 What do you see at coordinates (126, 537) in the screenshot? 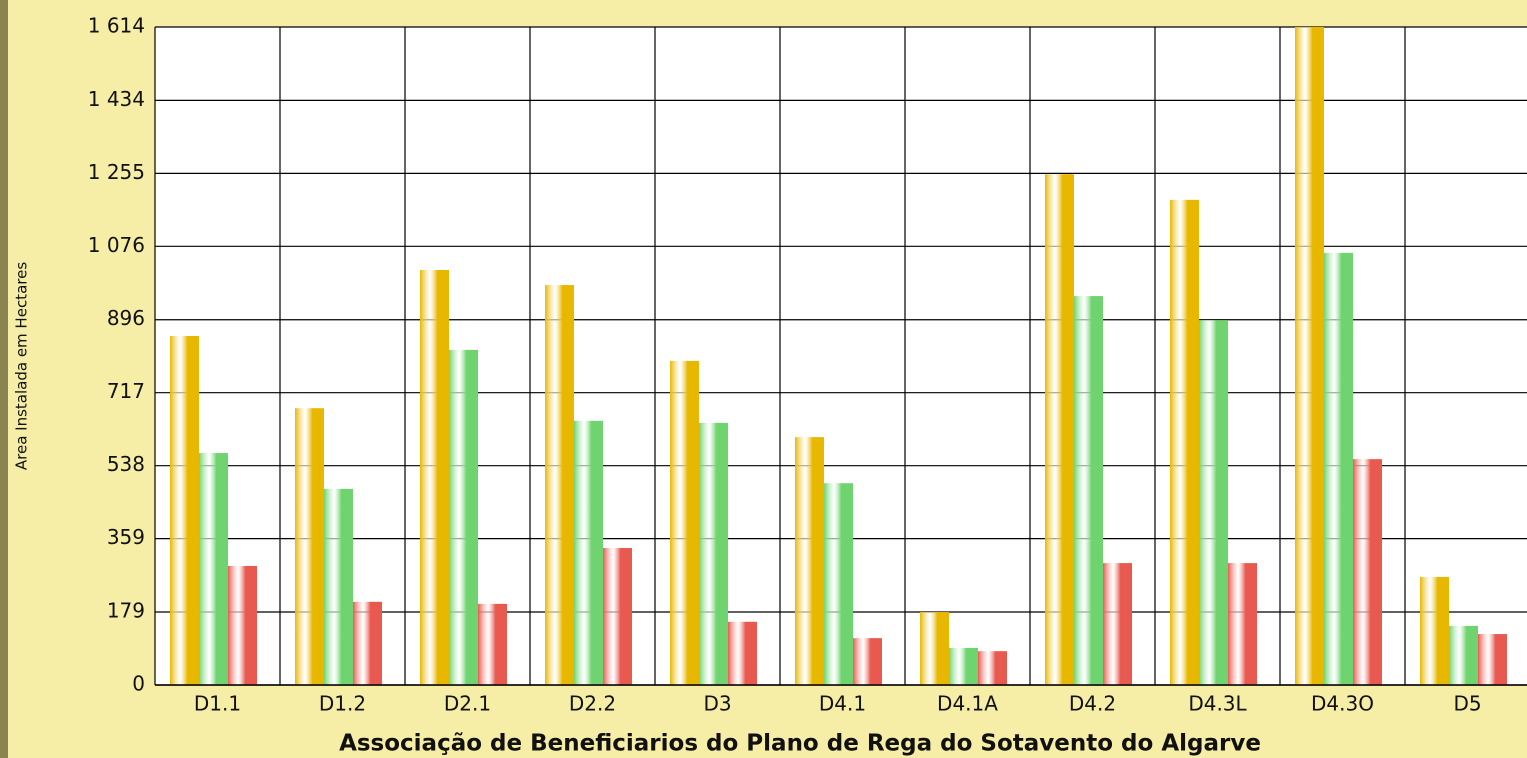
I see `y-tick-label: 359` at bounding box center [126, 537].